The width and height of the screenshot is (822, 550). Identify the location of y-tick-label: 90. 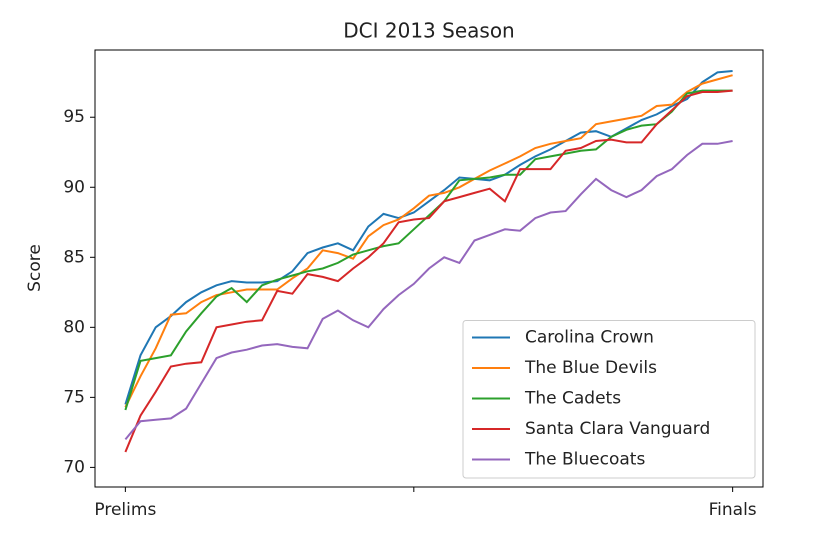
(74, 187).